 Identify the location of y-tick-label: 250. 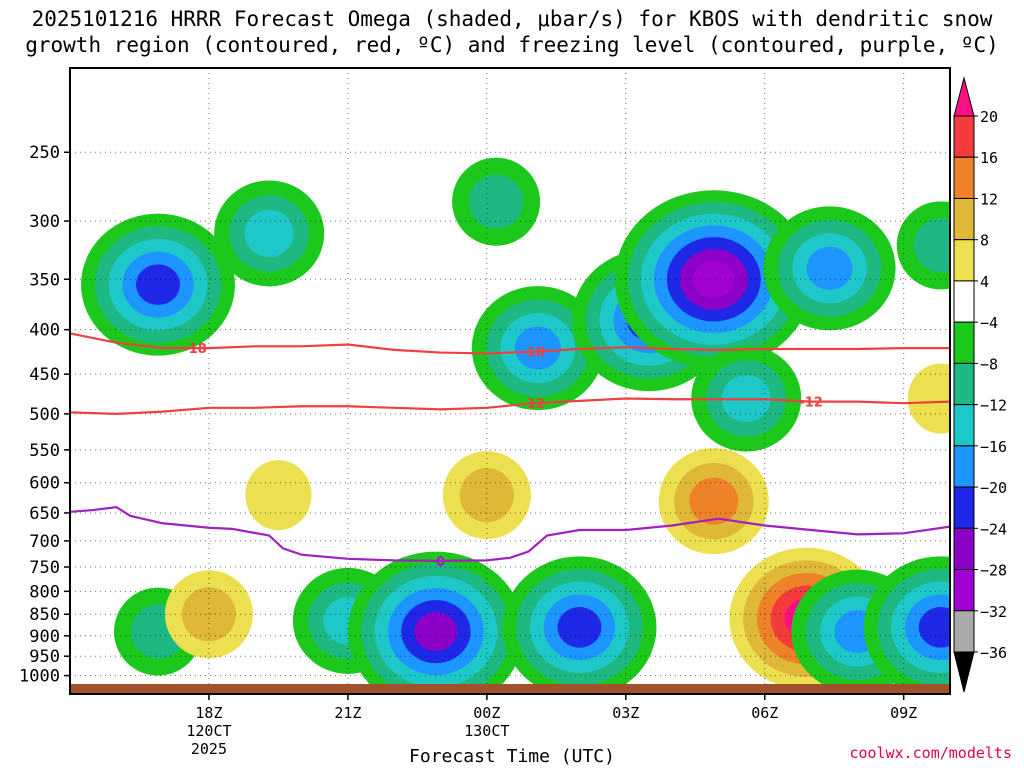
(44, 153).